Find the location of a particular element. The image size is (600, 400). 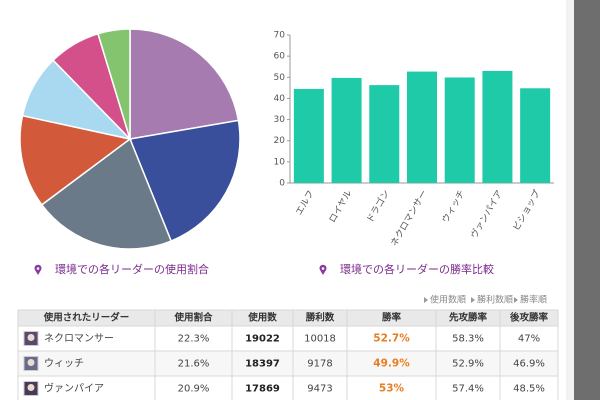

side-panel is located at coordinates (587, 200).